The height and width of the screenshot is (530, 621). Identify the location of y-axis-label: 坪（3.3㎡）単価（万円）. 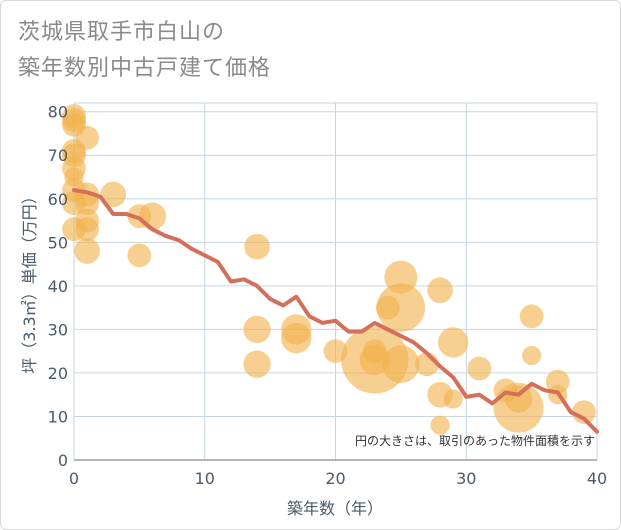
(29, 280).